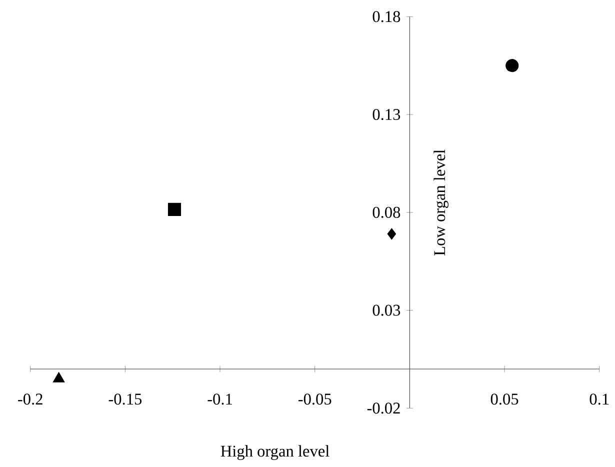 This screenshot has width=615, height=467. I want to click on x-tick-label: -0.05, so click(315, 399).